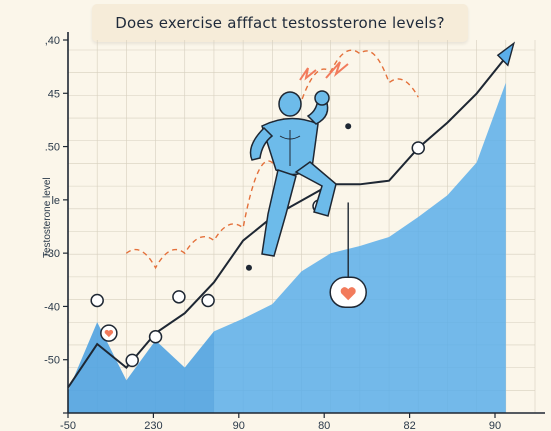 This screenshot has height=431, width=551. I want to click on y-tick-label: -30, so click(52, 254).